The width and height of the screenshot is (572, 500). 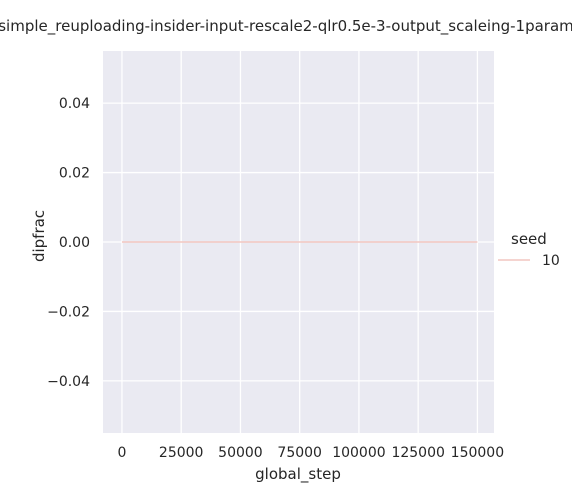 I want to click on y-tick-label: 0.04, so click(x=74, y=104).